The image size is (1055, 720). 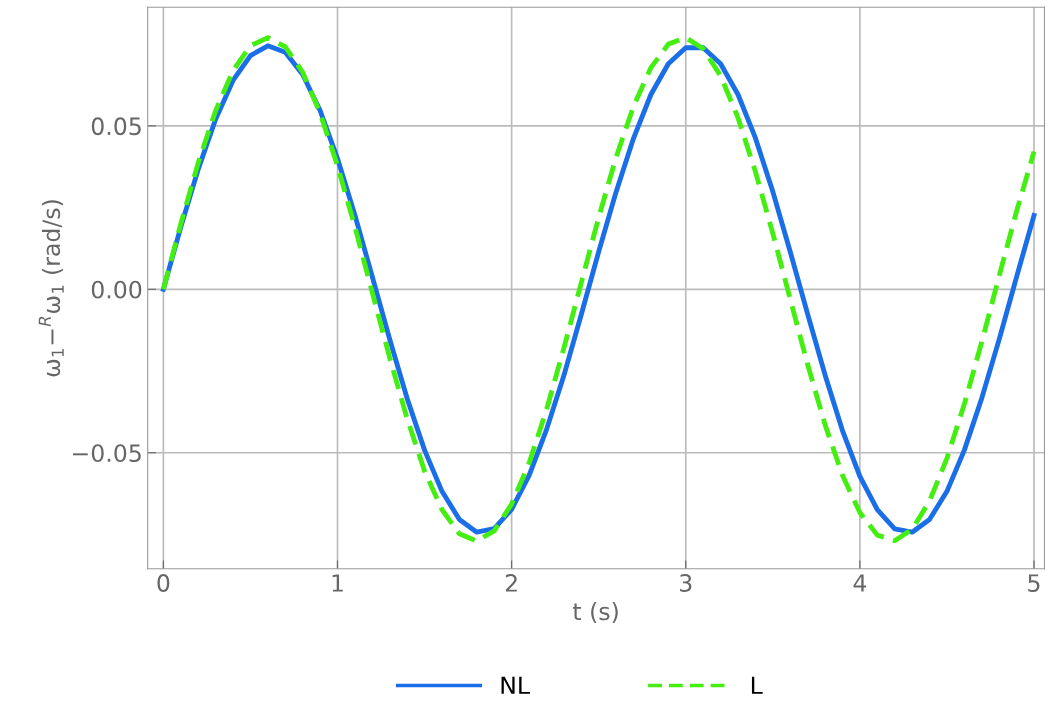 I want to click on x-tick-label: 0, so click(x=163, y=583).